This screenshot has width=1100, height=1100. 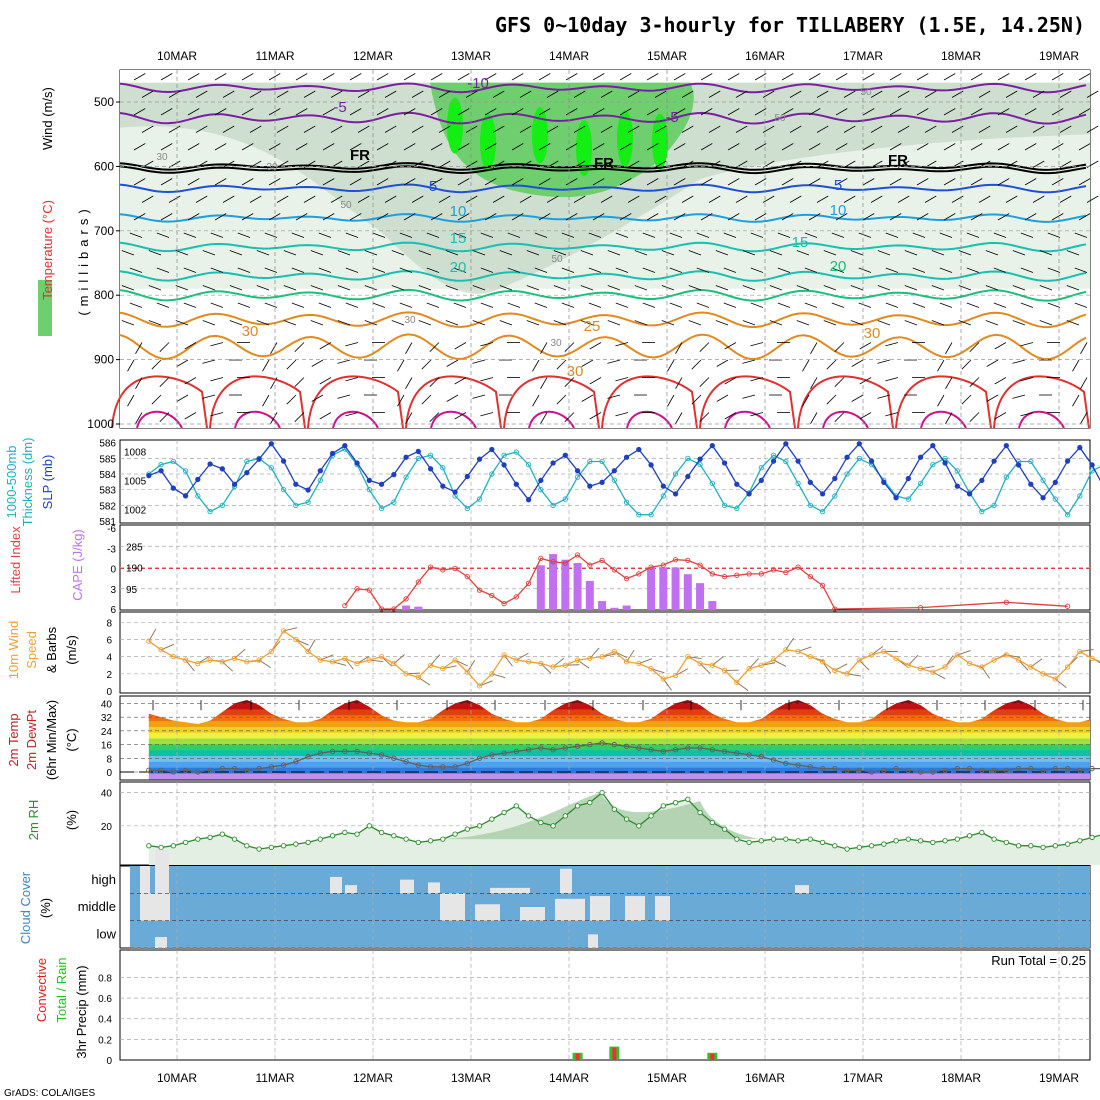 What do you see at coordinates (41, 990) in the screenshot?
I see `precip-ylabel-c: Convective` at bounding box center [41, 990].